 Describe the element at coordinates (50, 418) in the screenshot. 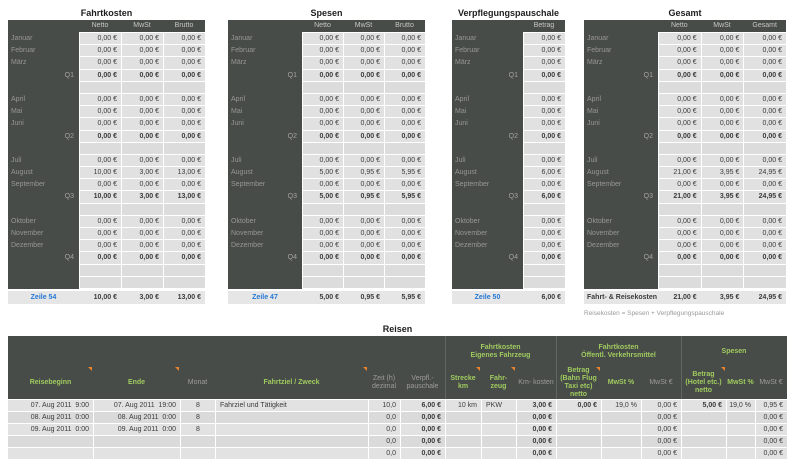

I see `cell: 08. Aug 2011 0:00` at that location.